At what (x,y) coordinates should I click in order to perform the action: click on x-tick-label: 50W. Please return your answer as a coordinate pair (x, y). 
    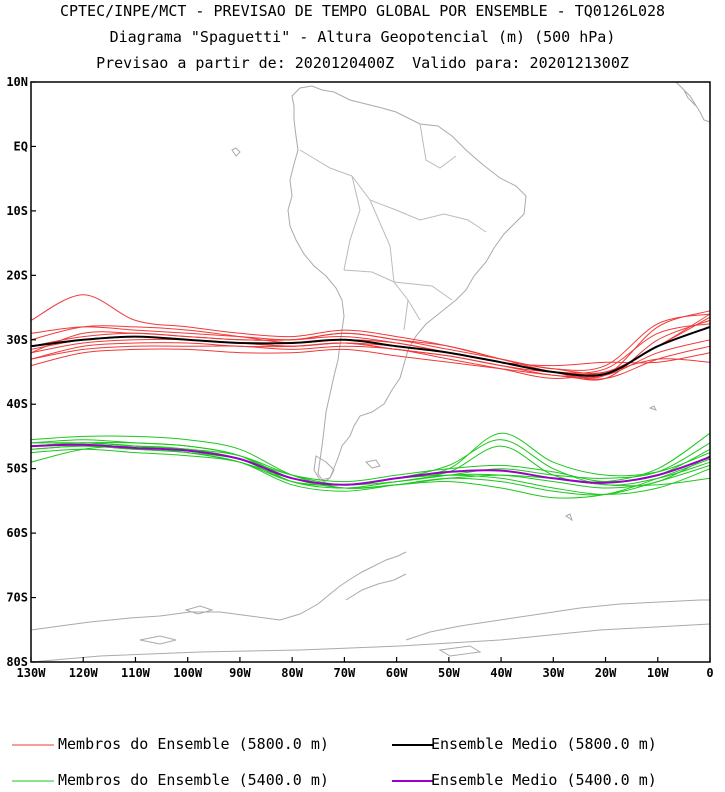
    Looking at the image, I should click on (449, 673).